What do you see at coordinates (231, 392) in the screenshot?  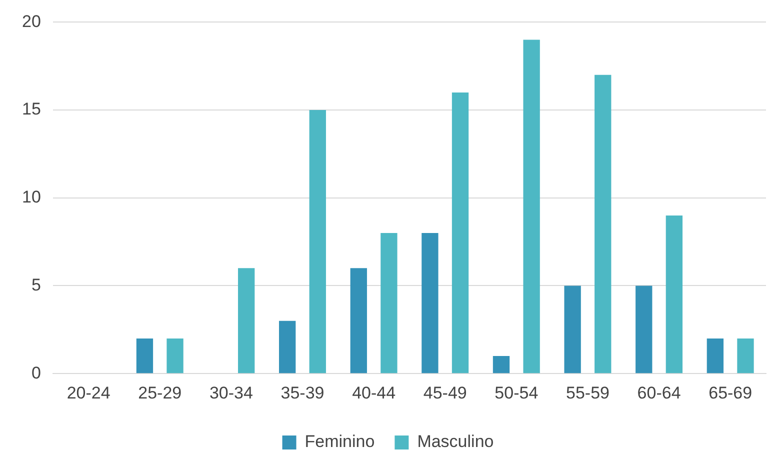 I see `x-tick-label: 30-34` at bounding box center [231, 392].